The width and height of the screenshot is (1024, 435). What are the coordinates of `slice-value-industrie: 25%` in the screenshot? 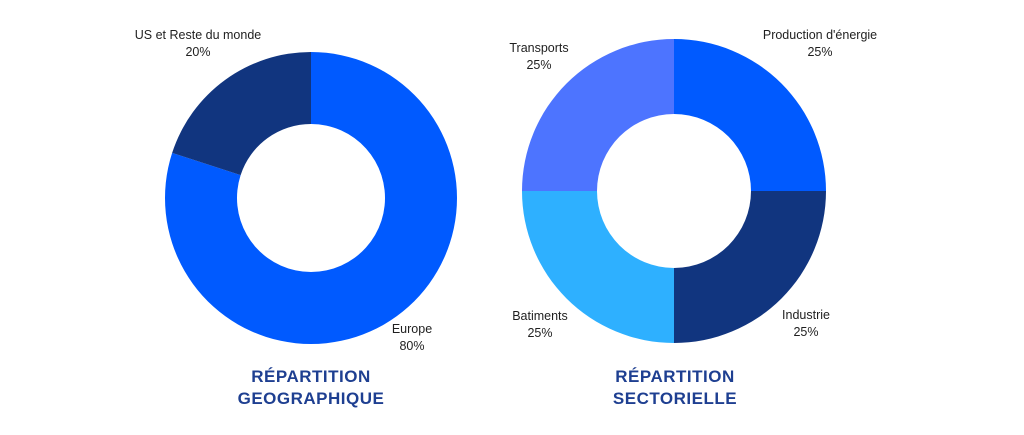 It's located at (805, 332).